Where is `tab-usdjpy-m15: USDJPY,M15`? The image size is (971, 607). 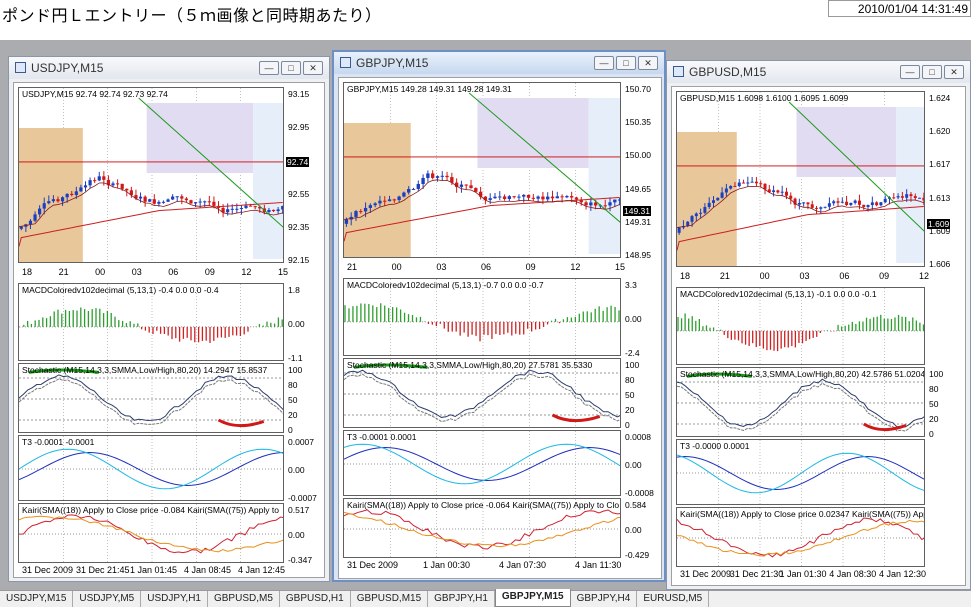 tab-usdjpy-m15: USDJPY,M15 is located at coordinates (37, 599).